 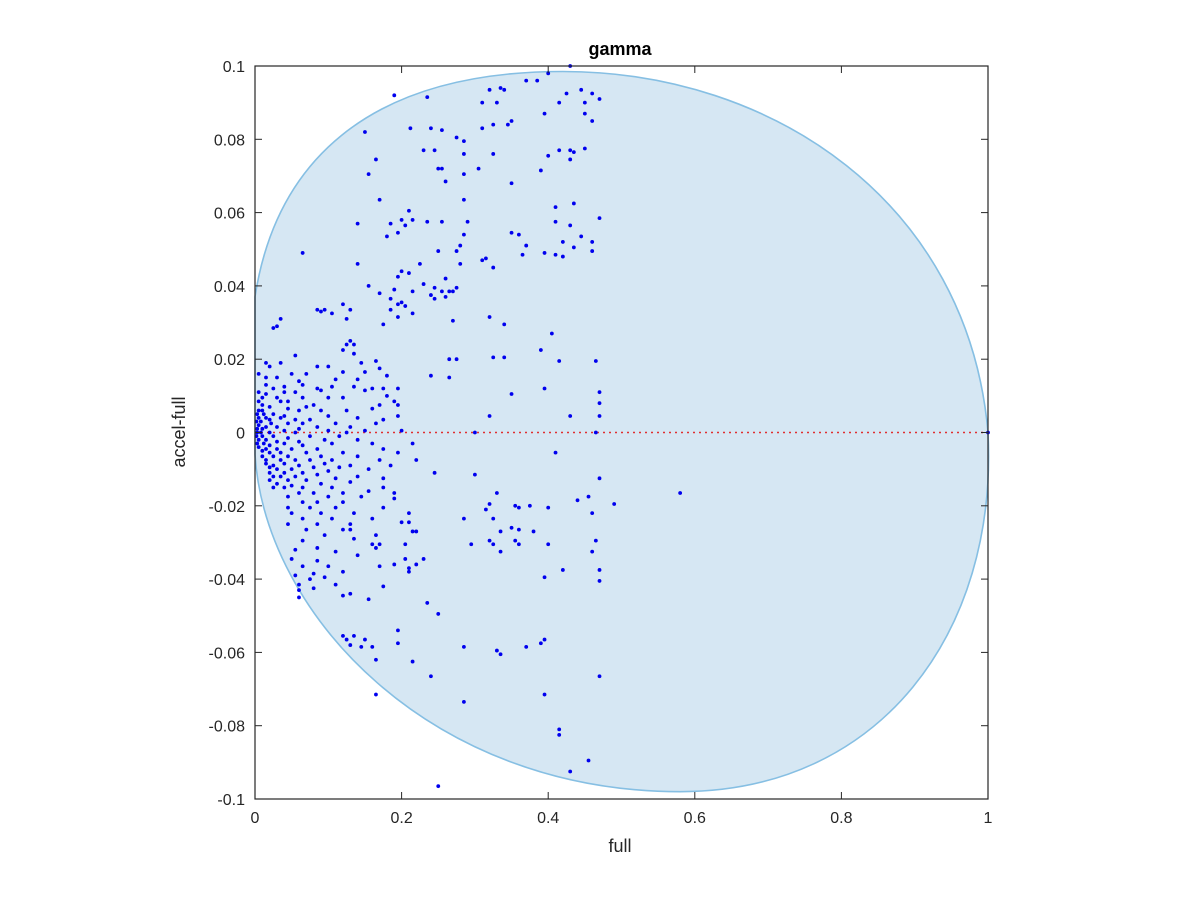 I want to click on y-tick-label: -0.06, so click(x=227, y=653).